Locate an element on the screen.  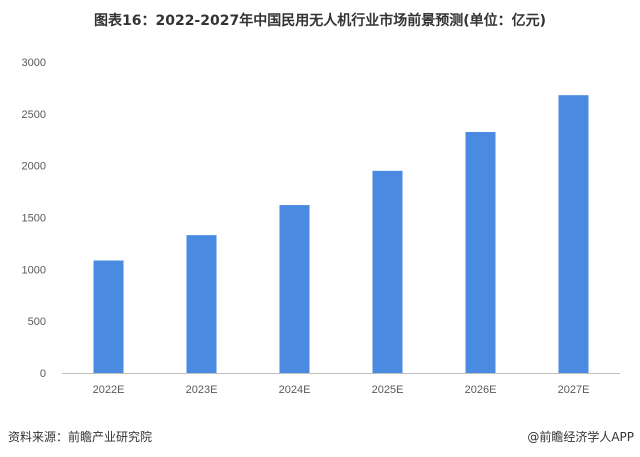
y-tick-label: 1500 is located at coordinates (34, 219).